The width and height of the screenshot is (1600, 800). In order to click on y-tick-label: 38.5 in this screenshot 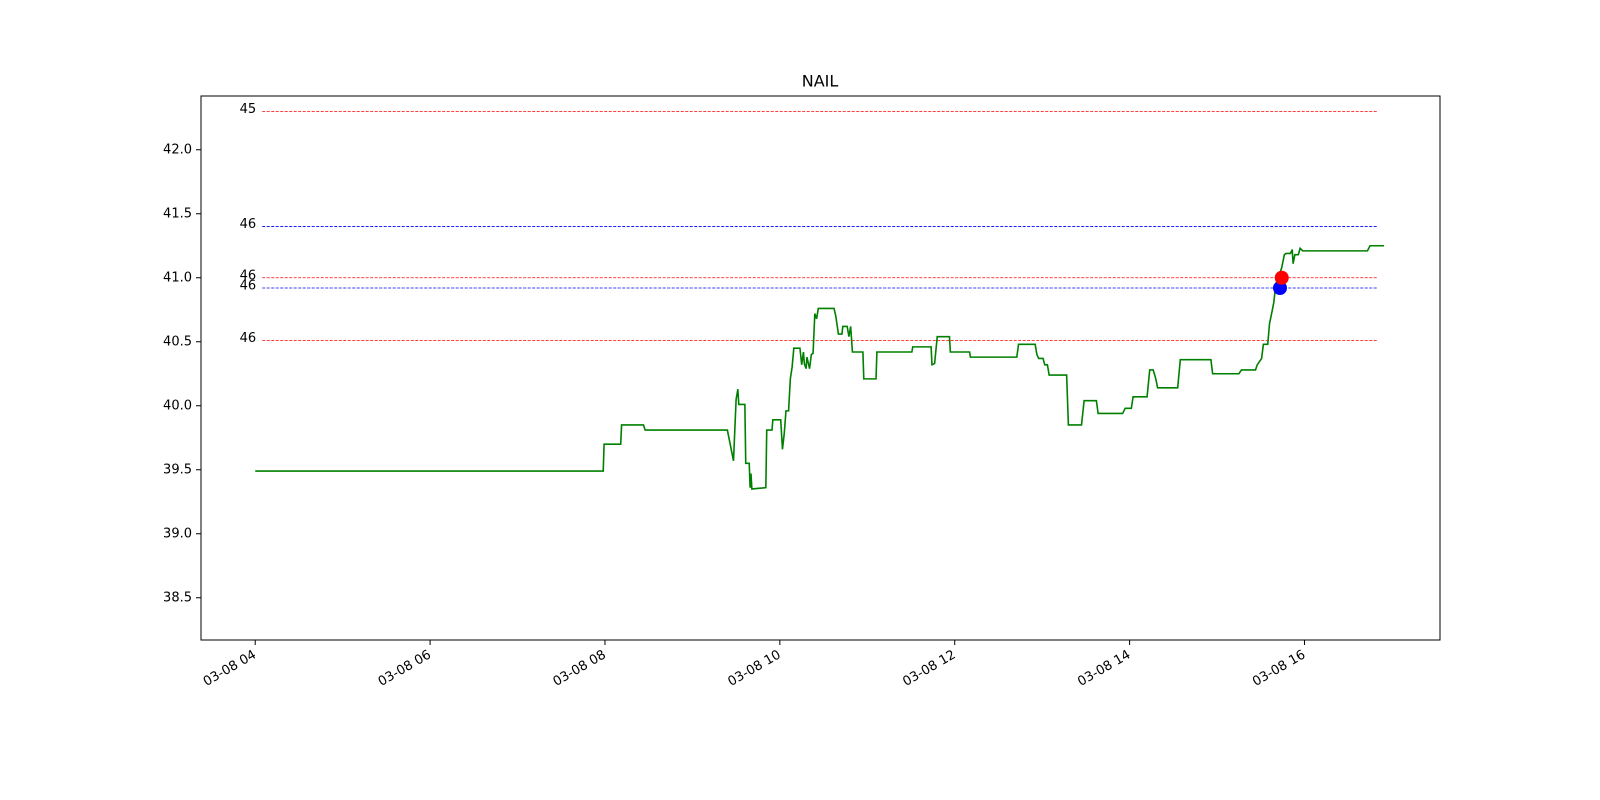, I will do `click(177, 597)`.